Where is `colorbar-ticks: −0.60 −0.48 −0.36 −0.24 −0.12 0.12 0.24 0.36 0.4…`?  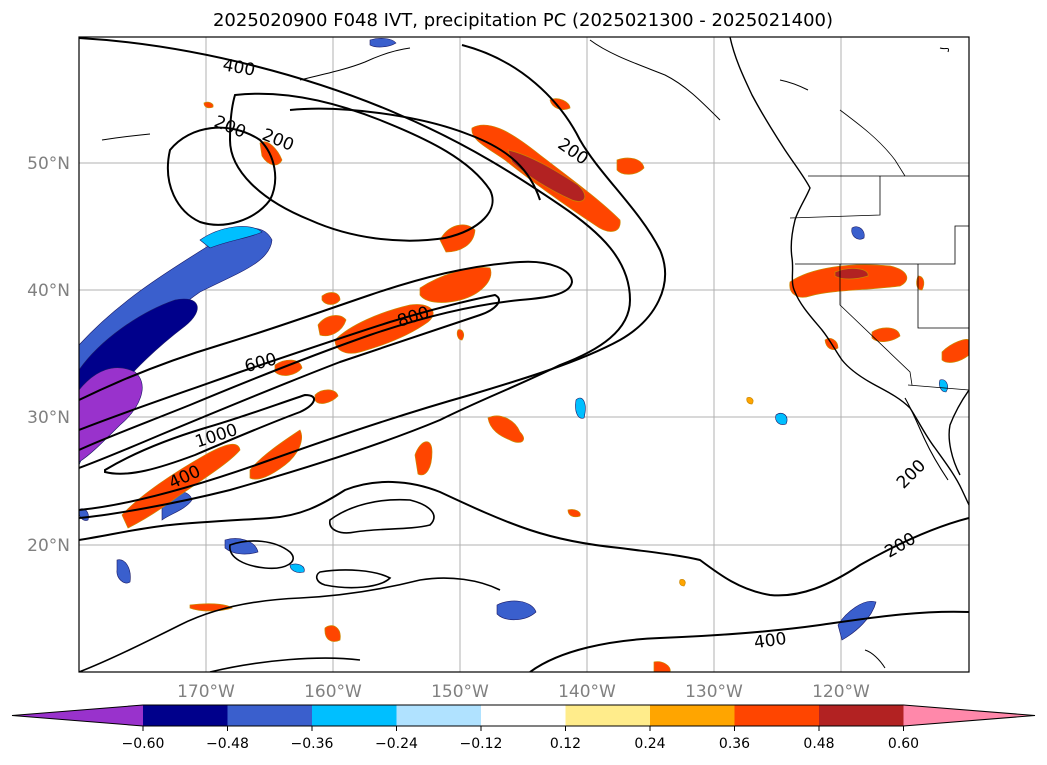
colorbar-ticks: −0.60 −0.48 −0.36 −0.24 −0.12 0.12 0.24 0.36 0.4… is located at coordinates (520, 739).